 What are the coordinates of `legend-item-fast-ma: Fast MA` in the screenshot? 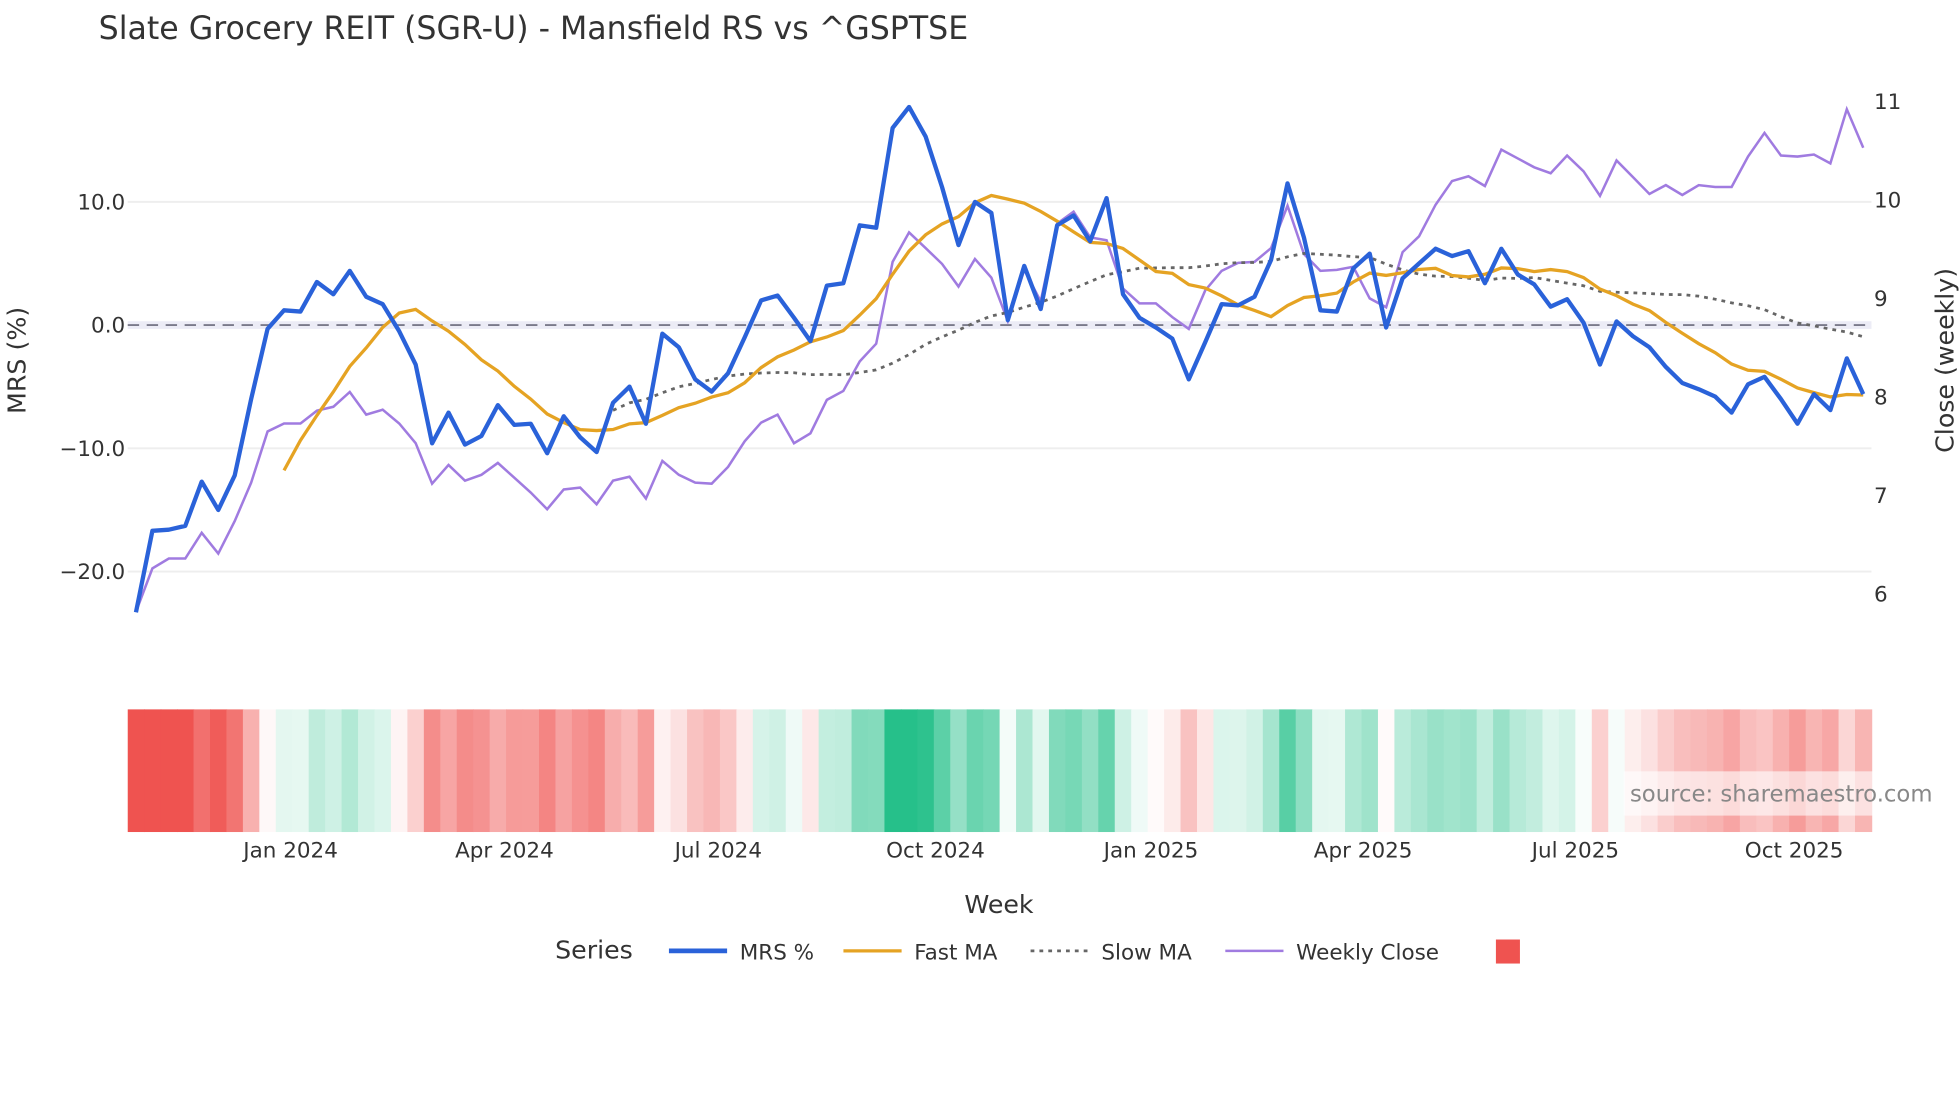 It's located at (920, 953).